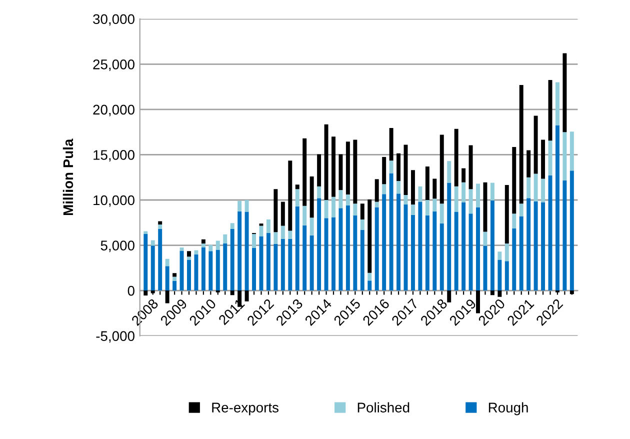 The height and width of the screenshot is (439, 630). What do you see at coordinates (117, 246) in the screenshot?
I see `y-tick-label: 5,000` at bounding box center [117, 246].